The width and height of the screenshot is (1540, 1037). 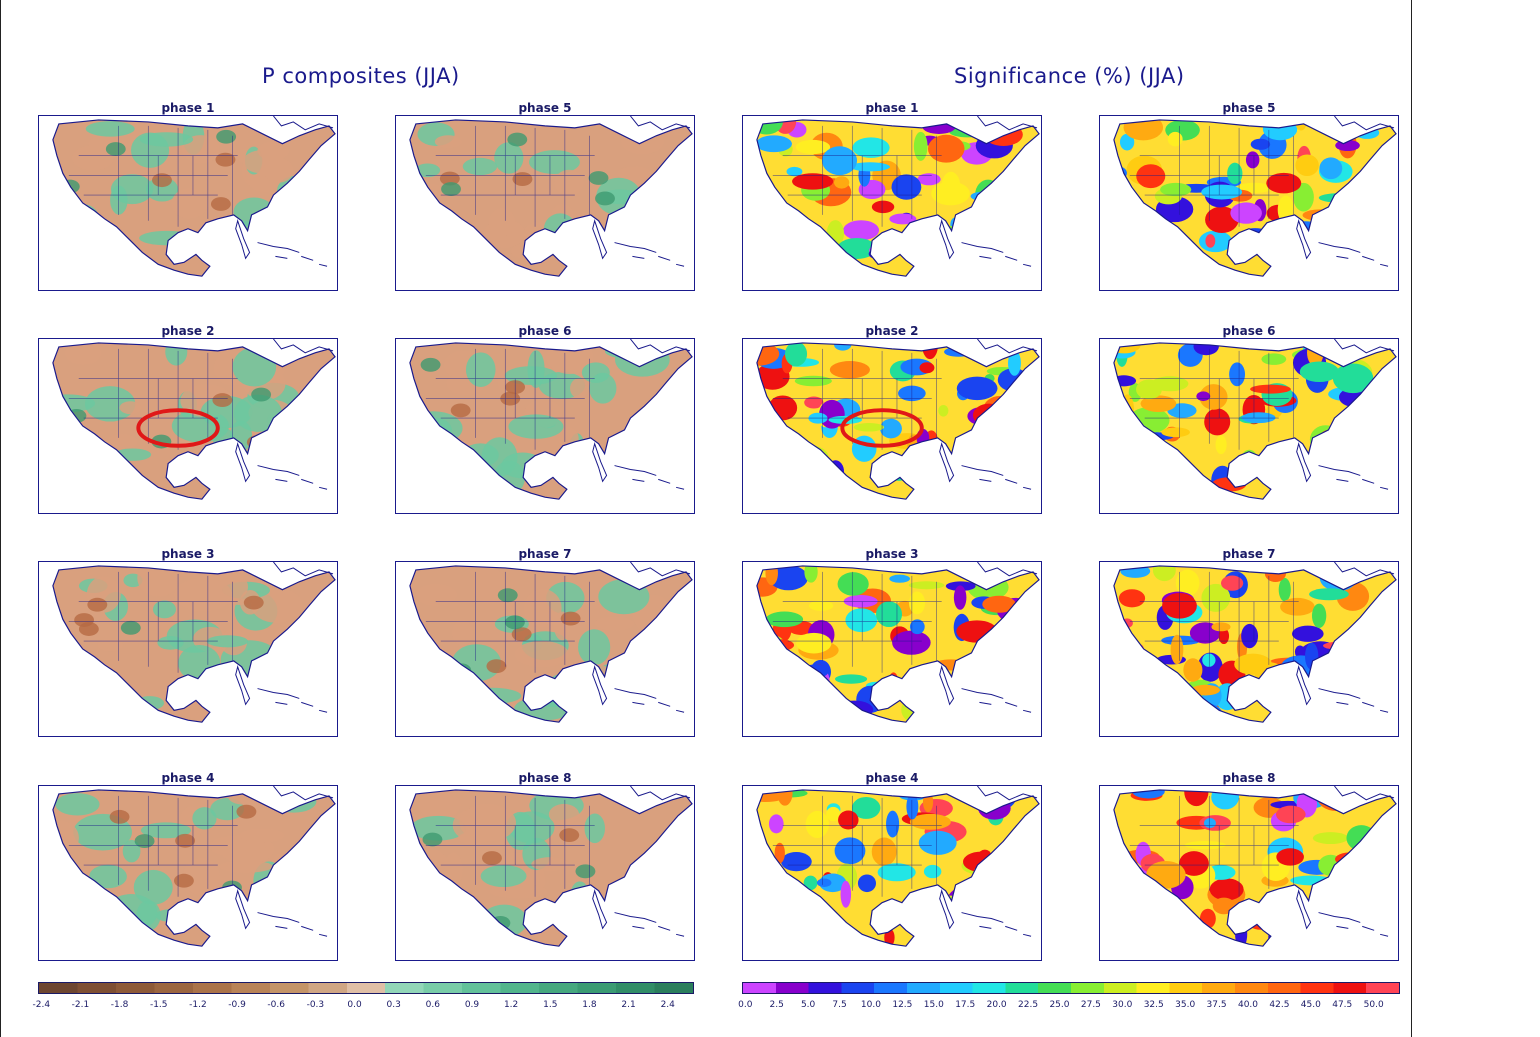 What do you see at coordinates (393, 1005) in the screenshot?
I see `colorbar-tick-label: 0.3` at bounding box center [393, 1005].